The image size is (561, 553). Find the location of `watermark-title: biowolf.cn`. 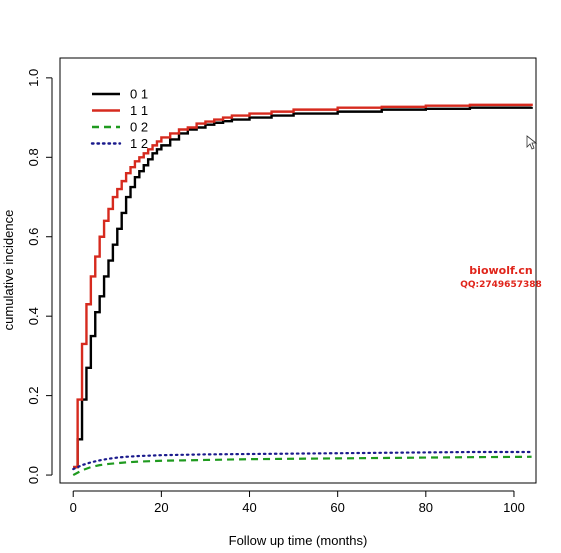

watermark-title: biowolf.cn is located at coordinates (500, 270).